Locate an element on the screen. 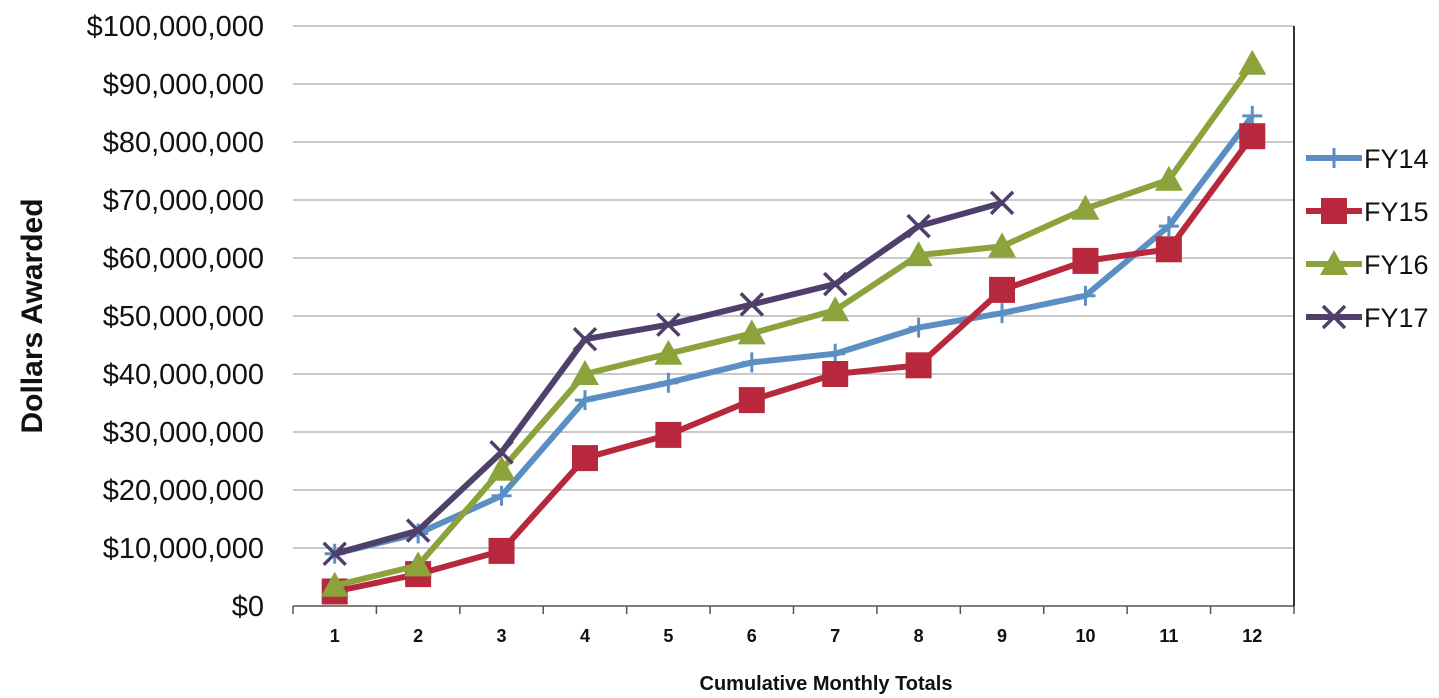  y-tick-label: $10,000,000 is located at coordinates (183, 549).